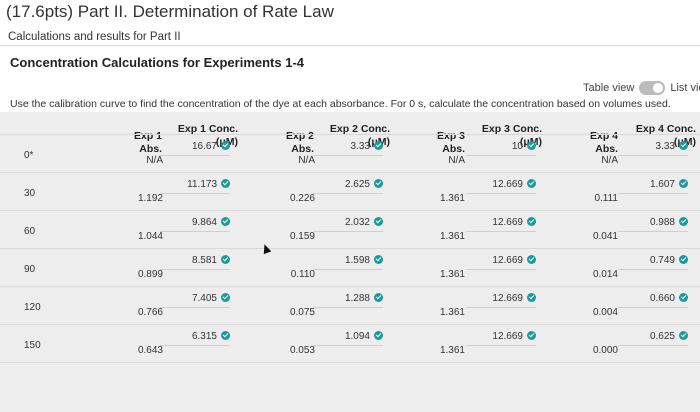 This screenshot has height=412, width=700. What do you see at coordinates (653, 338) in the screenshot?
I see `exp4-conc-input: 0.625` at bounding box center [653, 338].